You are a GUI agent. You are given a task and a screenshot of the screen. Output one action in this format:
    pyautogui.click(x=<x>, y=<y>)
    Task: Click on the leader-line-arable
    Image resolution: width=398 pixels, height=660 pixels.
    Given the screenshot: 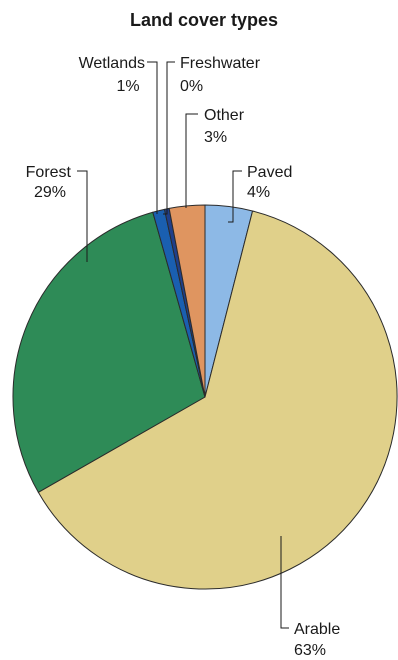 What is the action you would take?
    pyautogui.click(x=284, y=582)
    